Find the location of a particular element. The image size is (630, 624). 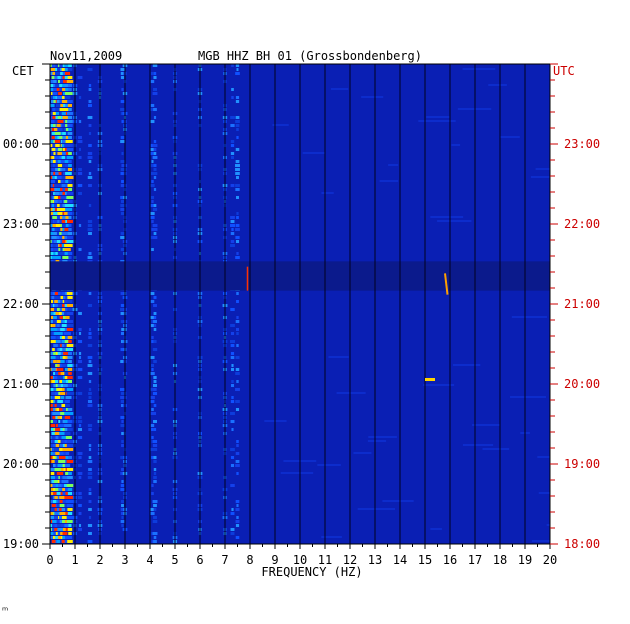

x-tick-label: 10 is located at coordinates (300, 560).